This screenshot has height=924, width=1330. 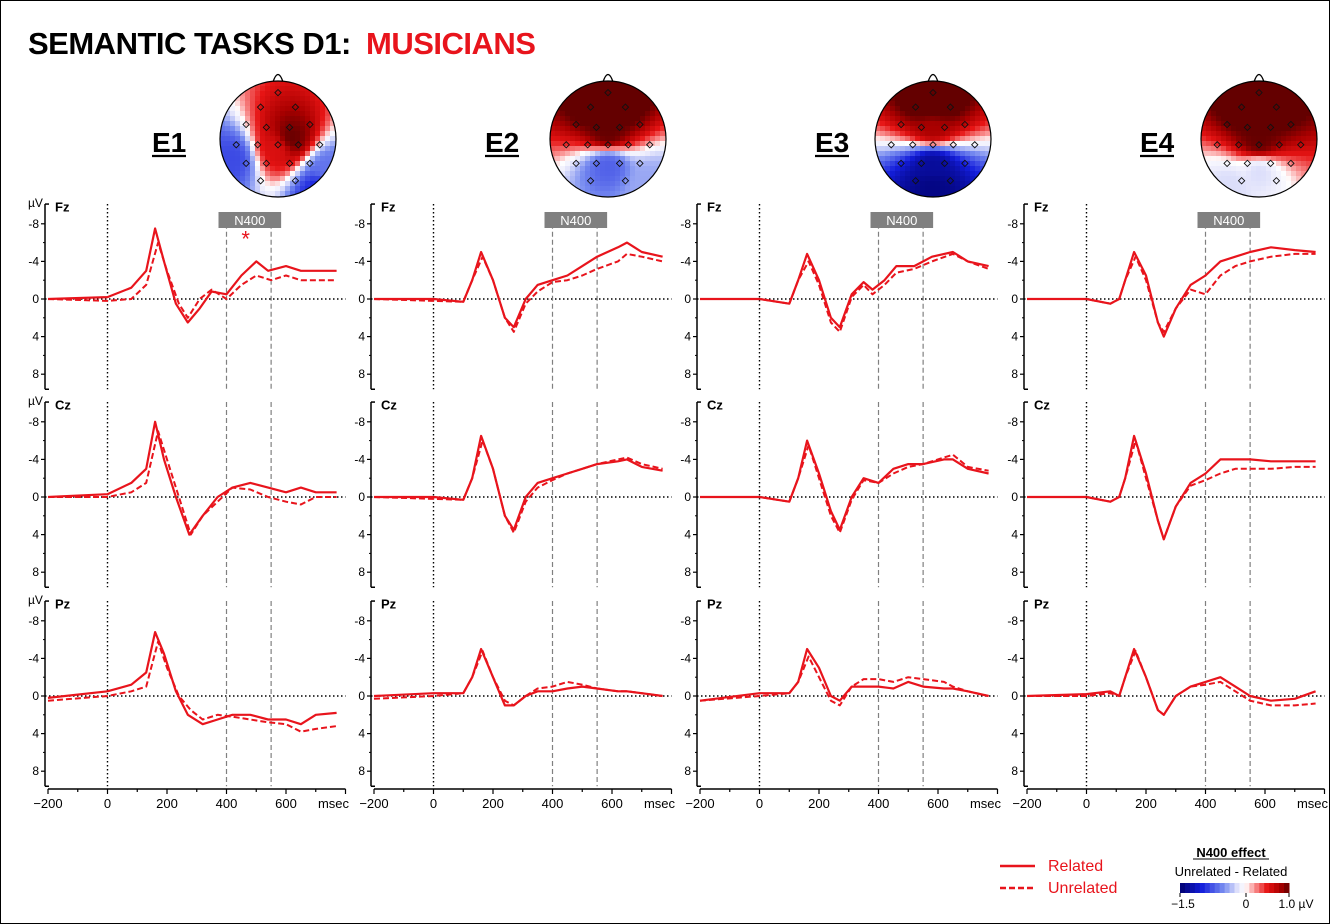 I want to click on group-label: MUSICIANS, so click(x=451, y=43).